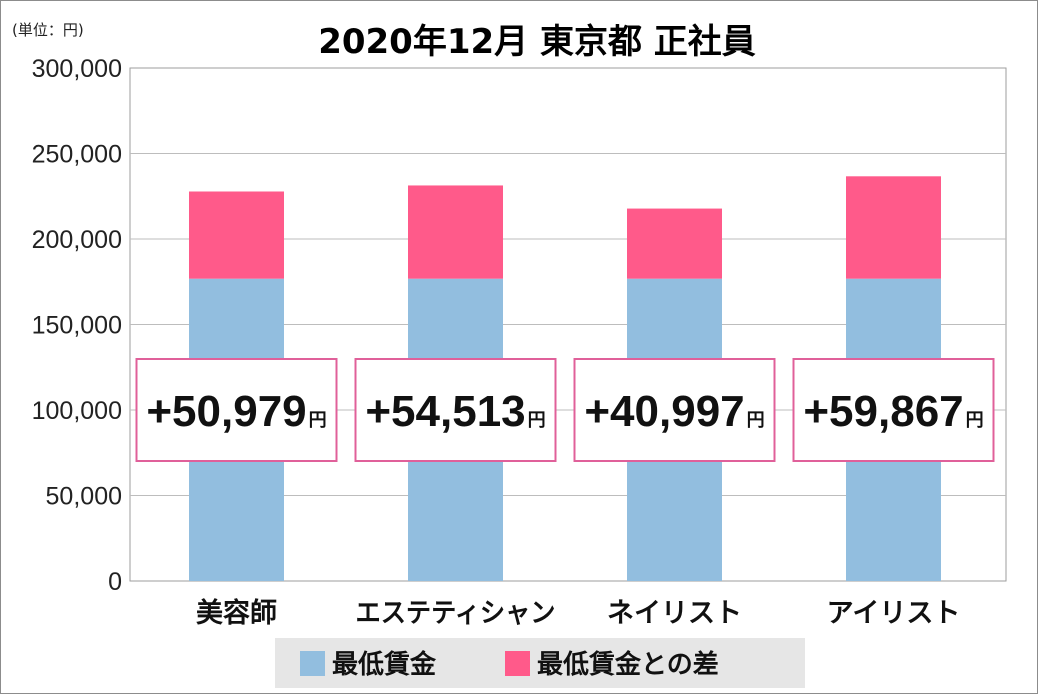 The height and width of the screenshot is (696, 1040). Describe the element at coordinates (674, 613) in the screenshot. I see `category-label: ネイリスト` at that location.